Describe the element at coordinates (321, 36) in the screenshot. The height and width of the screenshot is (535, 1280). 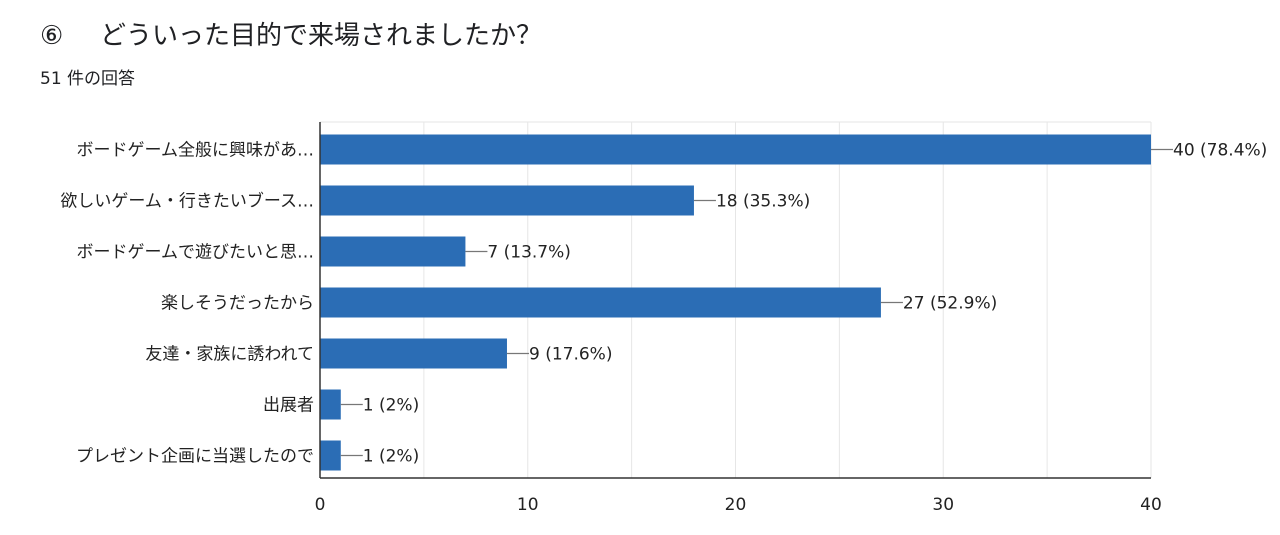
I see `question-title: どういった目的で来場されましたか？` at that location.